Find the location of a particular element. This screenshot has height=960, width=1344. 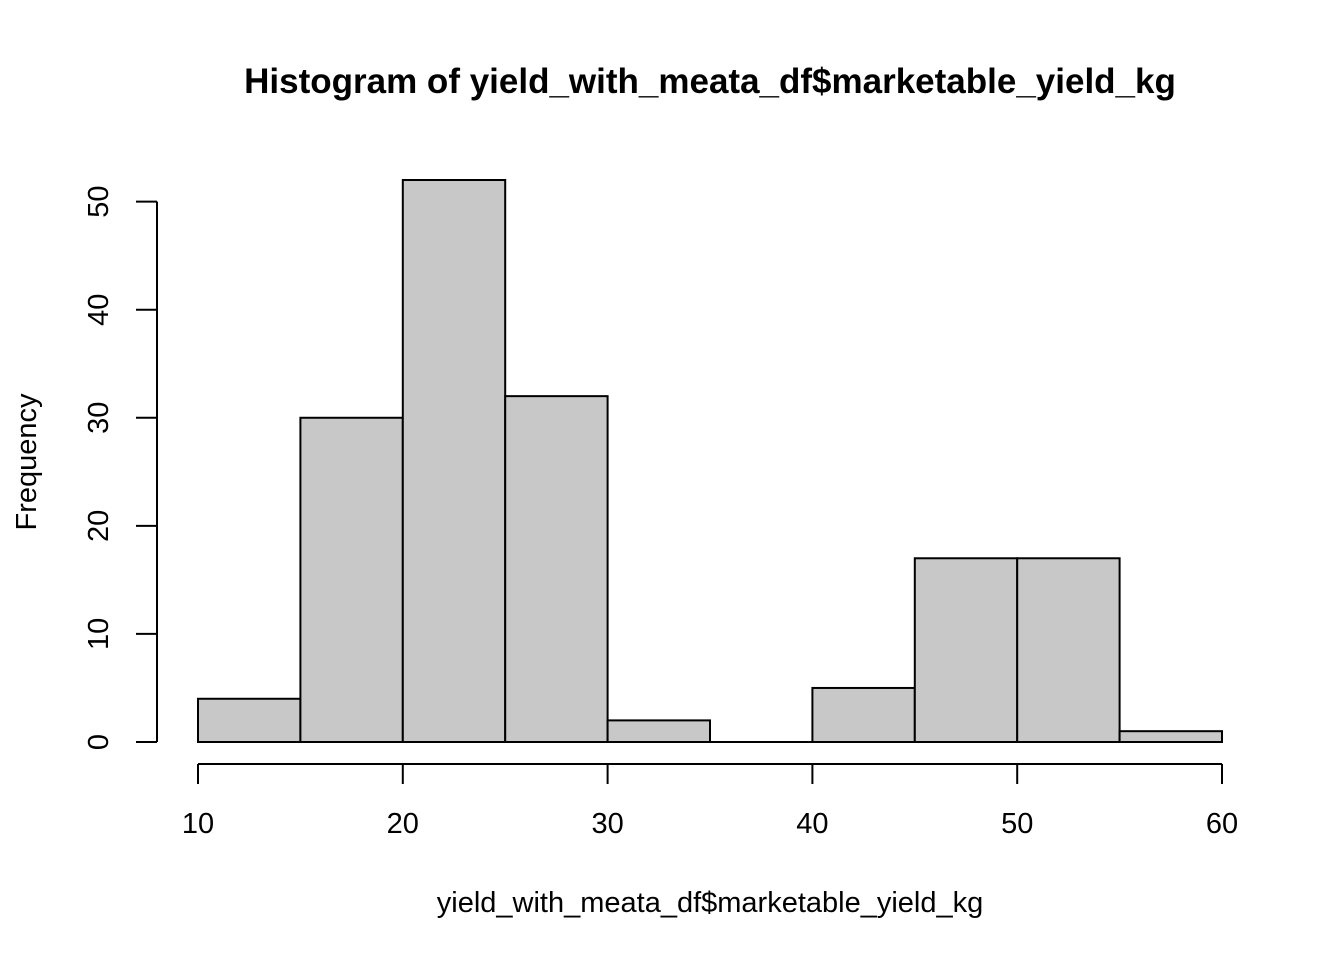

x-tick-label: 50 is located at coordinates (1017, 824).